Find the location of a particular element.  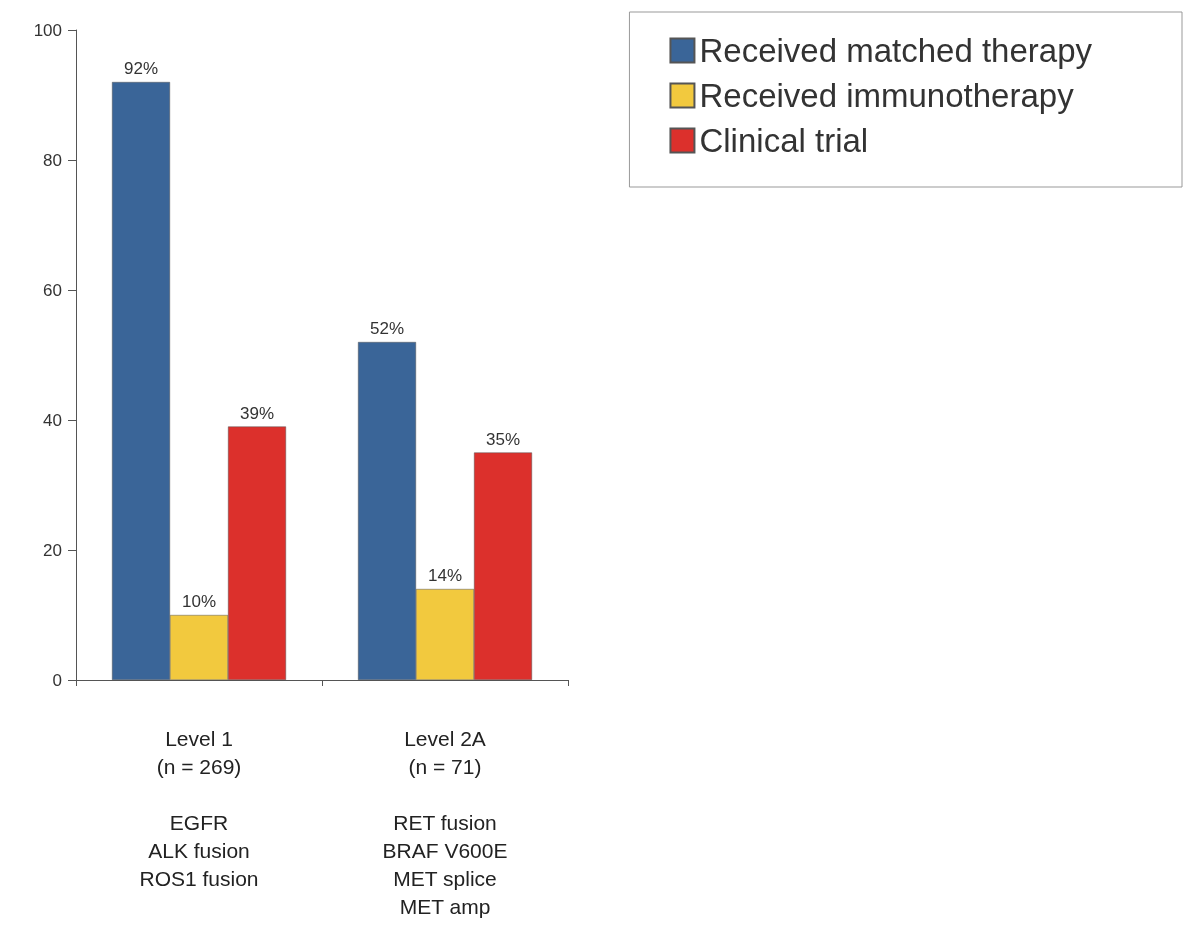

data-label: 39% is located at coordinates (257, 413).